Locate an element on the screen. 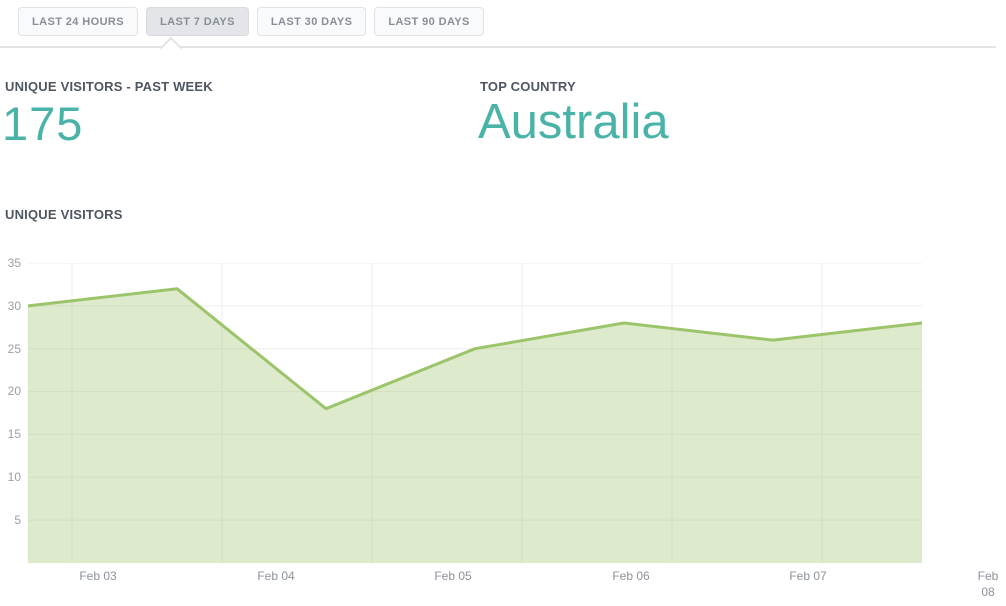  tabbar-separator is located at coordinates (498, 47).